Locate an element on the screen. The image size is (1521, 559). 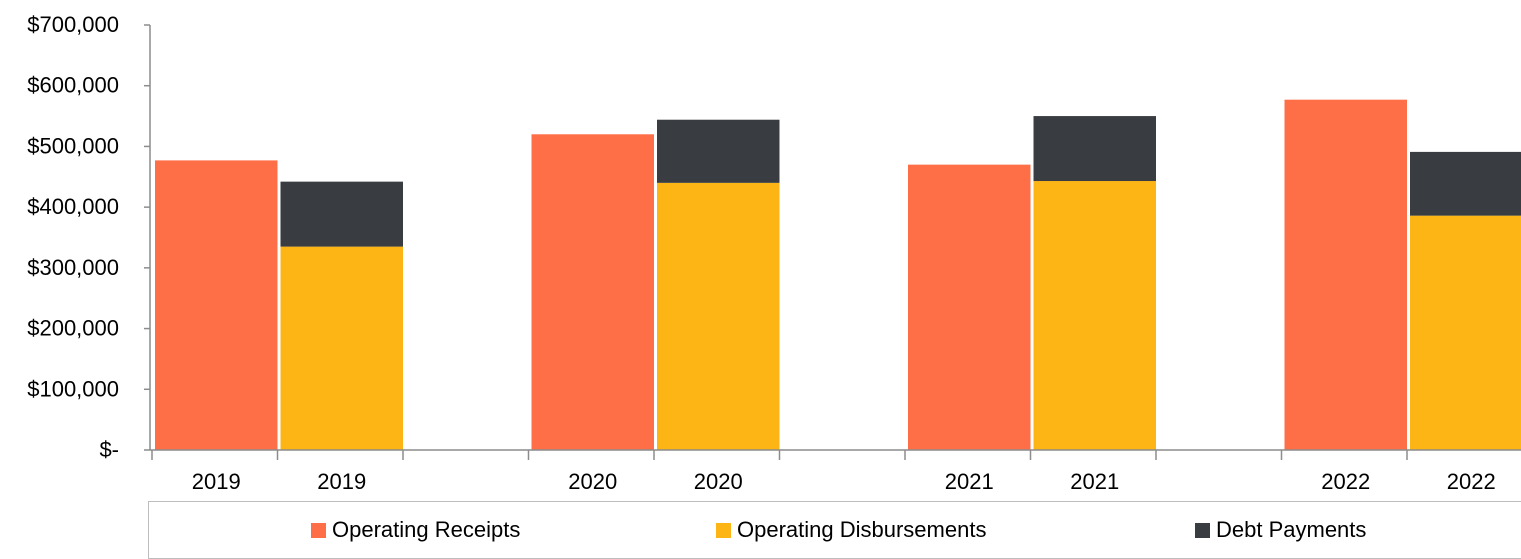
legend-label-debt-payments: Debt Payments is located at coordinates (1291, 529).